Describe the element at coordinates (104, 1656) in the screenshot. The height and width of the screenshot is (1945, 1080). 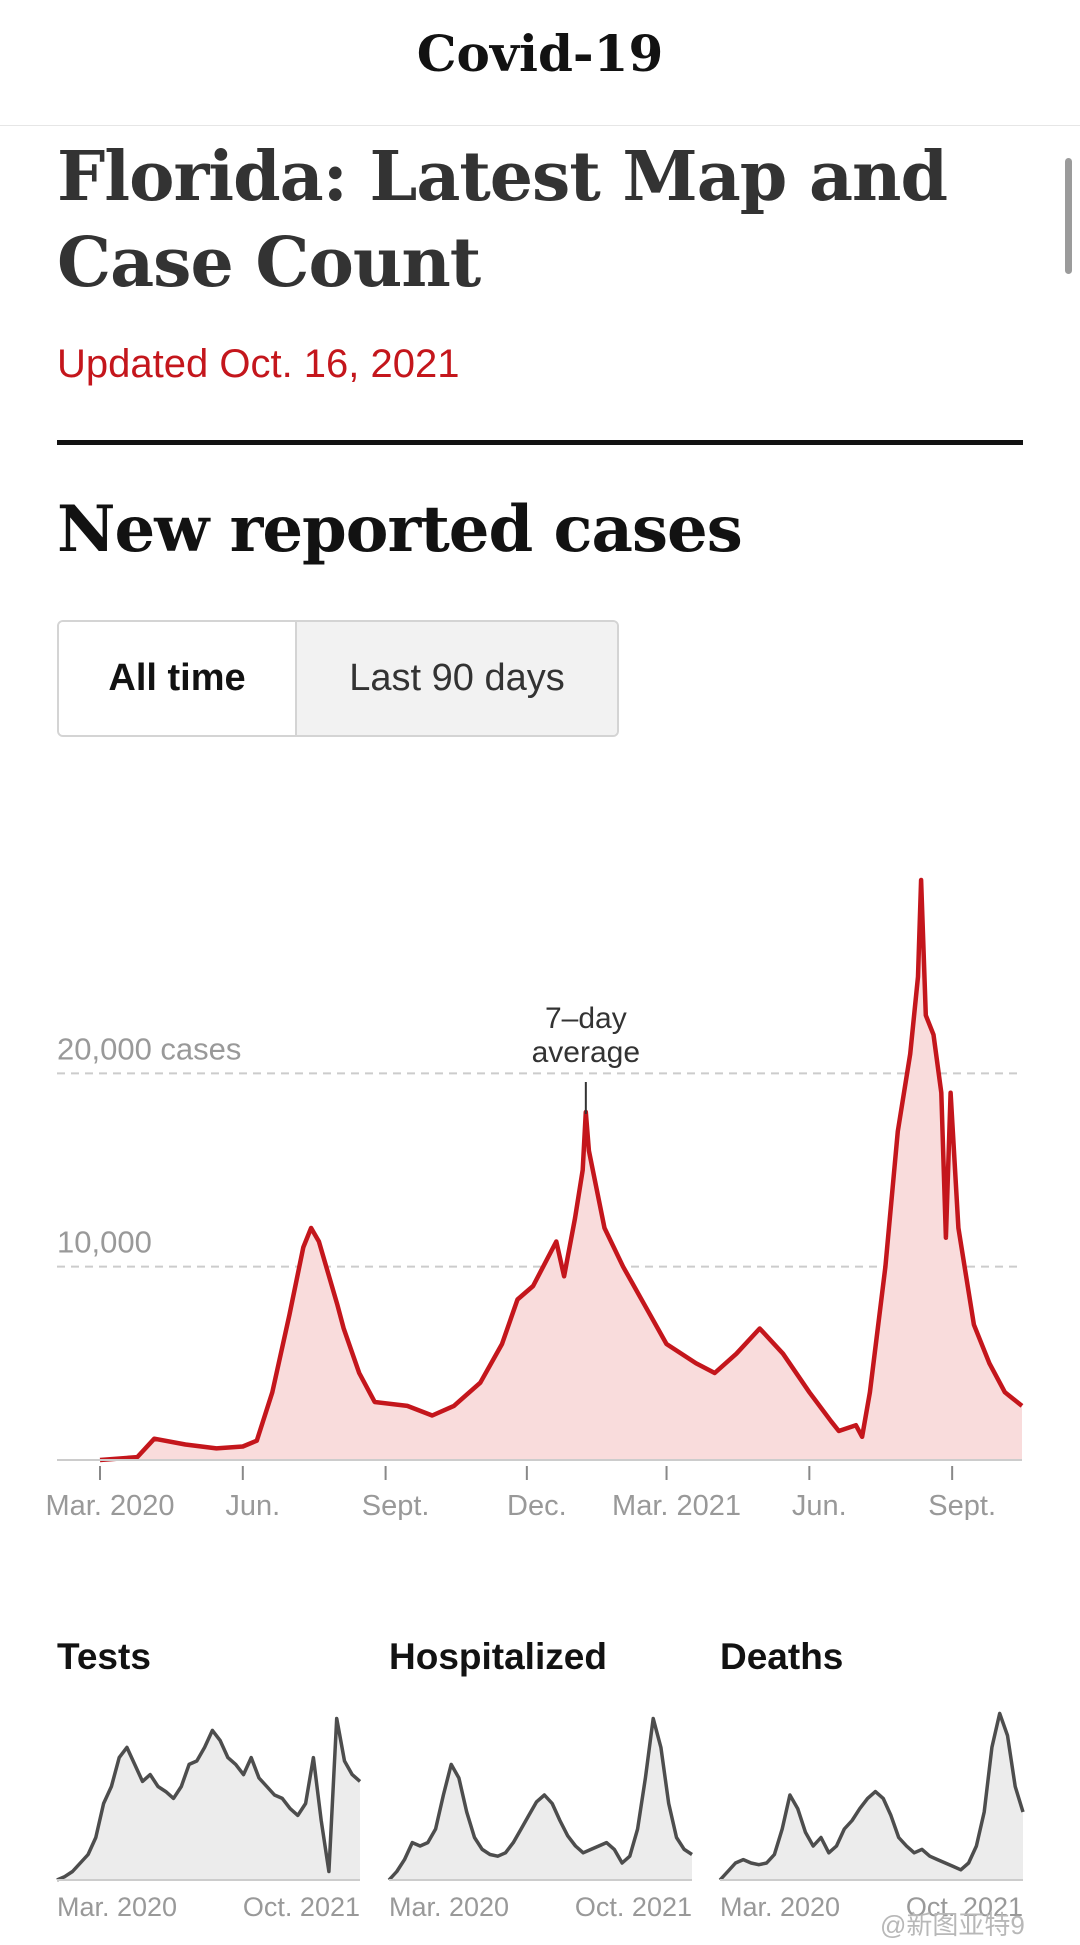
I see `tests-chart-title: Tests` at that location.